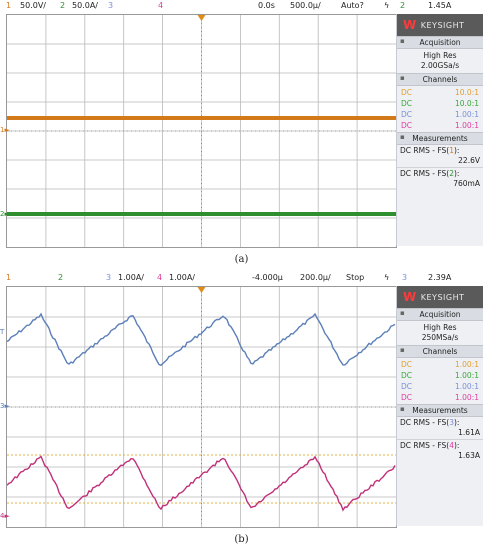 This screenshot has height=550, width=483. What do you see at coordinates (440, 364) in the screenshot?
I see `channel-row-1: DC 1.00:1` at bounding box center [440, 364].